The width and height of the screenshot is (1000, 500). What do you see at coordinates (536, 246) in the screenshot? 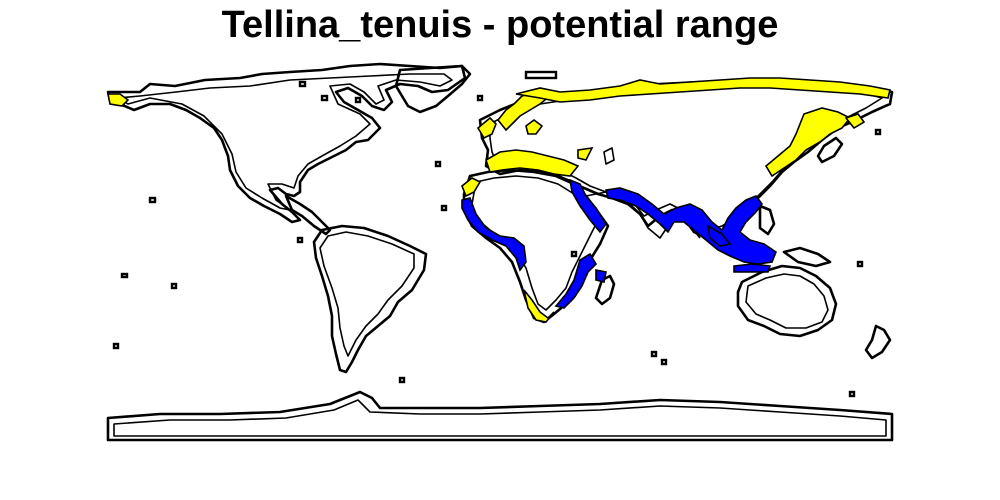
I see `africa` at bounding box center [536, 246].